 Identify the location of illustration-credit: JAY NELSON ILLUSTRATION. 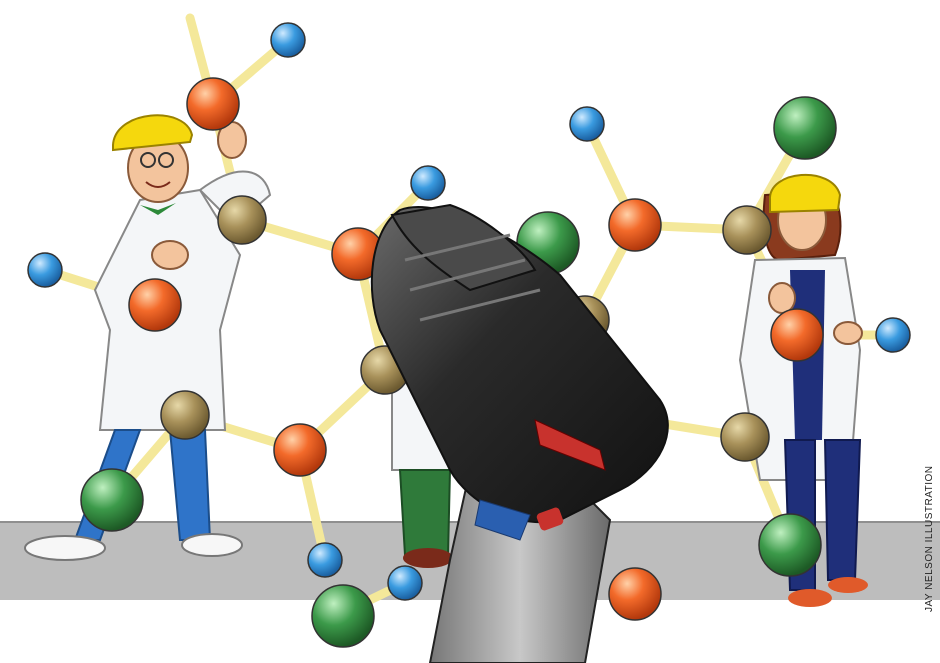
(929, 538).